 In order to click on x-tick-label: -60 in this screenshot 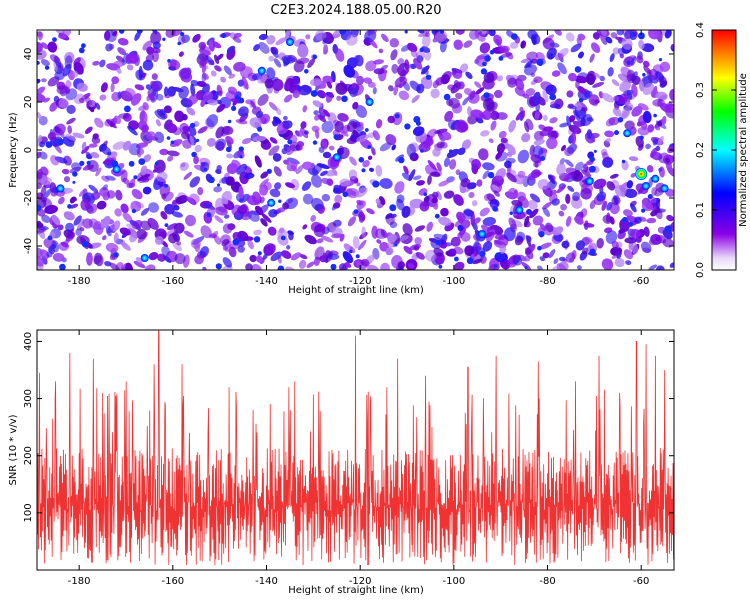, I will do `click(641, 281)`.